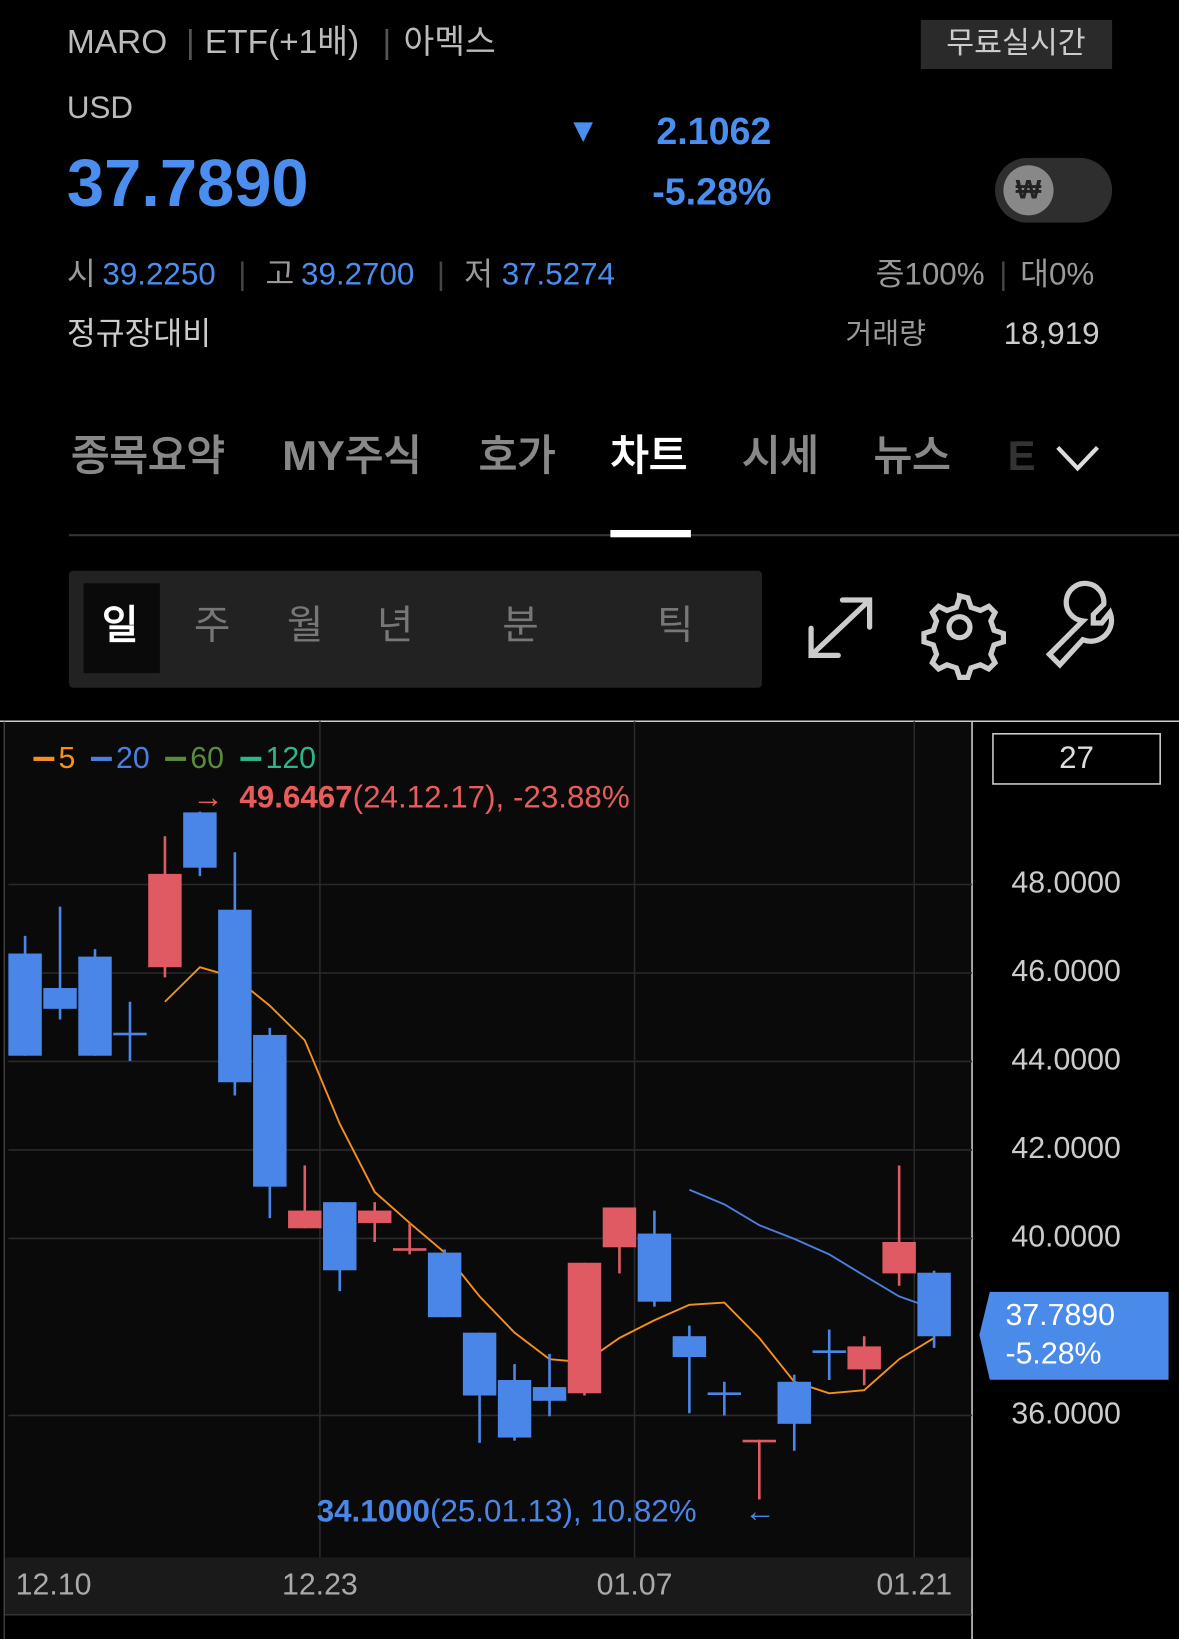 This screenshot has height=1639, width=1179. I want to click on tab-indicator, so click(650, 533).